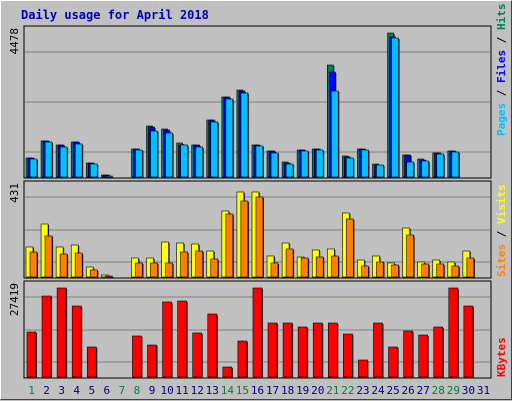  I want to click on day-label-11: 11, so click(182, 390).